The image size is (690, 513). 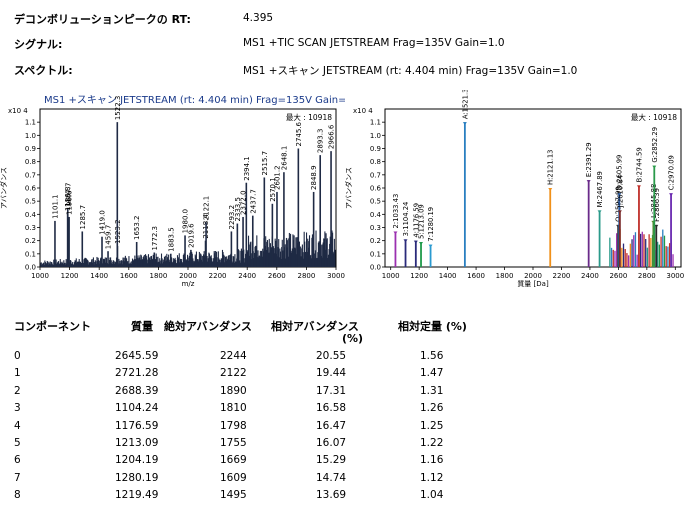 I want to click on peak-label: 2394.1, so click(x=247, y=168).